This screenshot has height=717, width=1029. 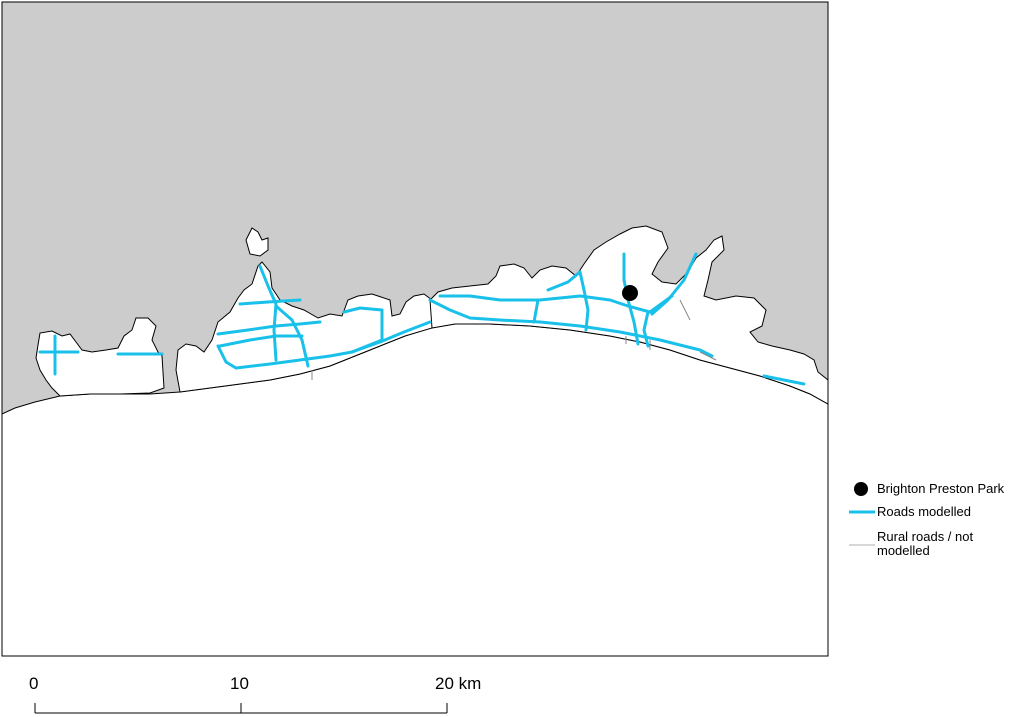 I want to click on scale-label-10: 10, so click(x=239, y=683).